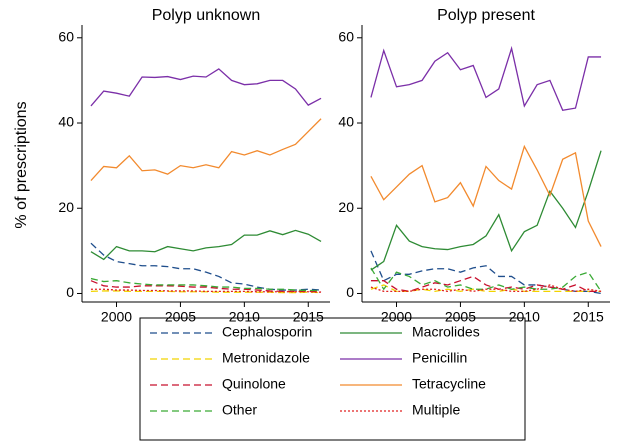  I want to click on legend-label: Macrolides, so click(446, 332).